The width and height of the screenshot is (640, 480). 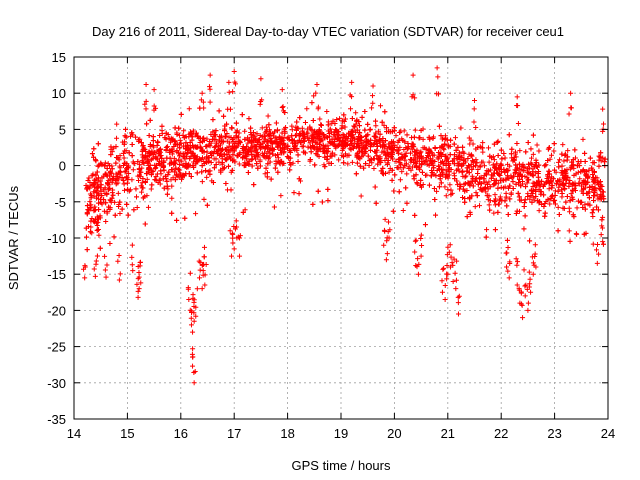 What do you see at coordinates (287, 433) in the screenshot?
I see `x-tick-label: 18` at bounding box center [287, 433].